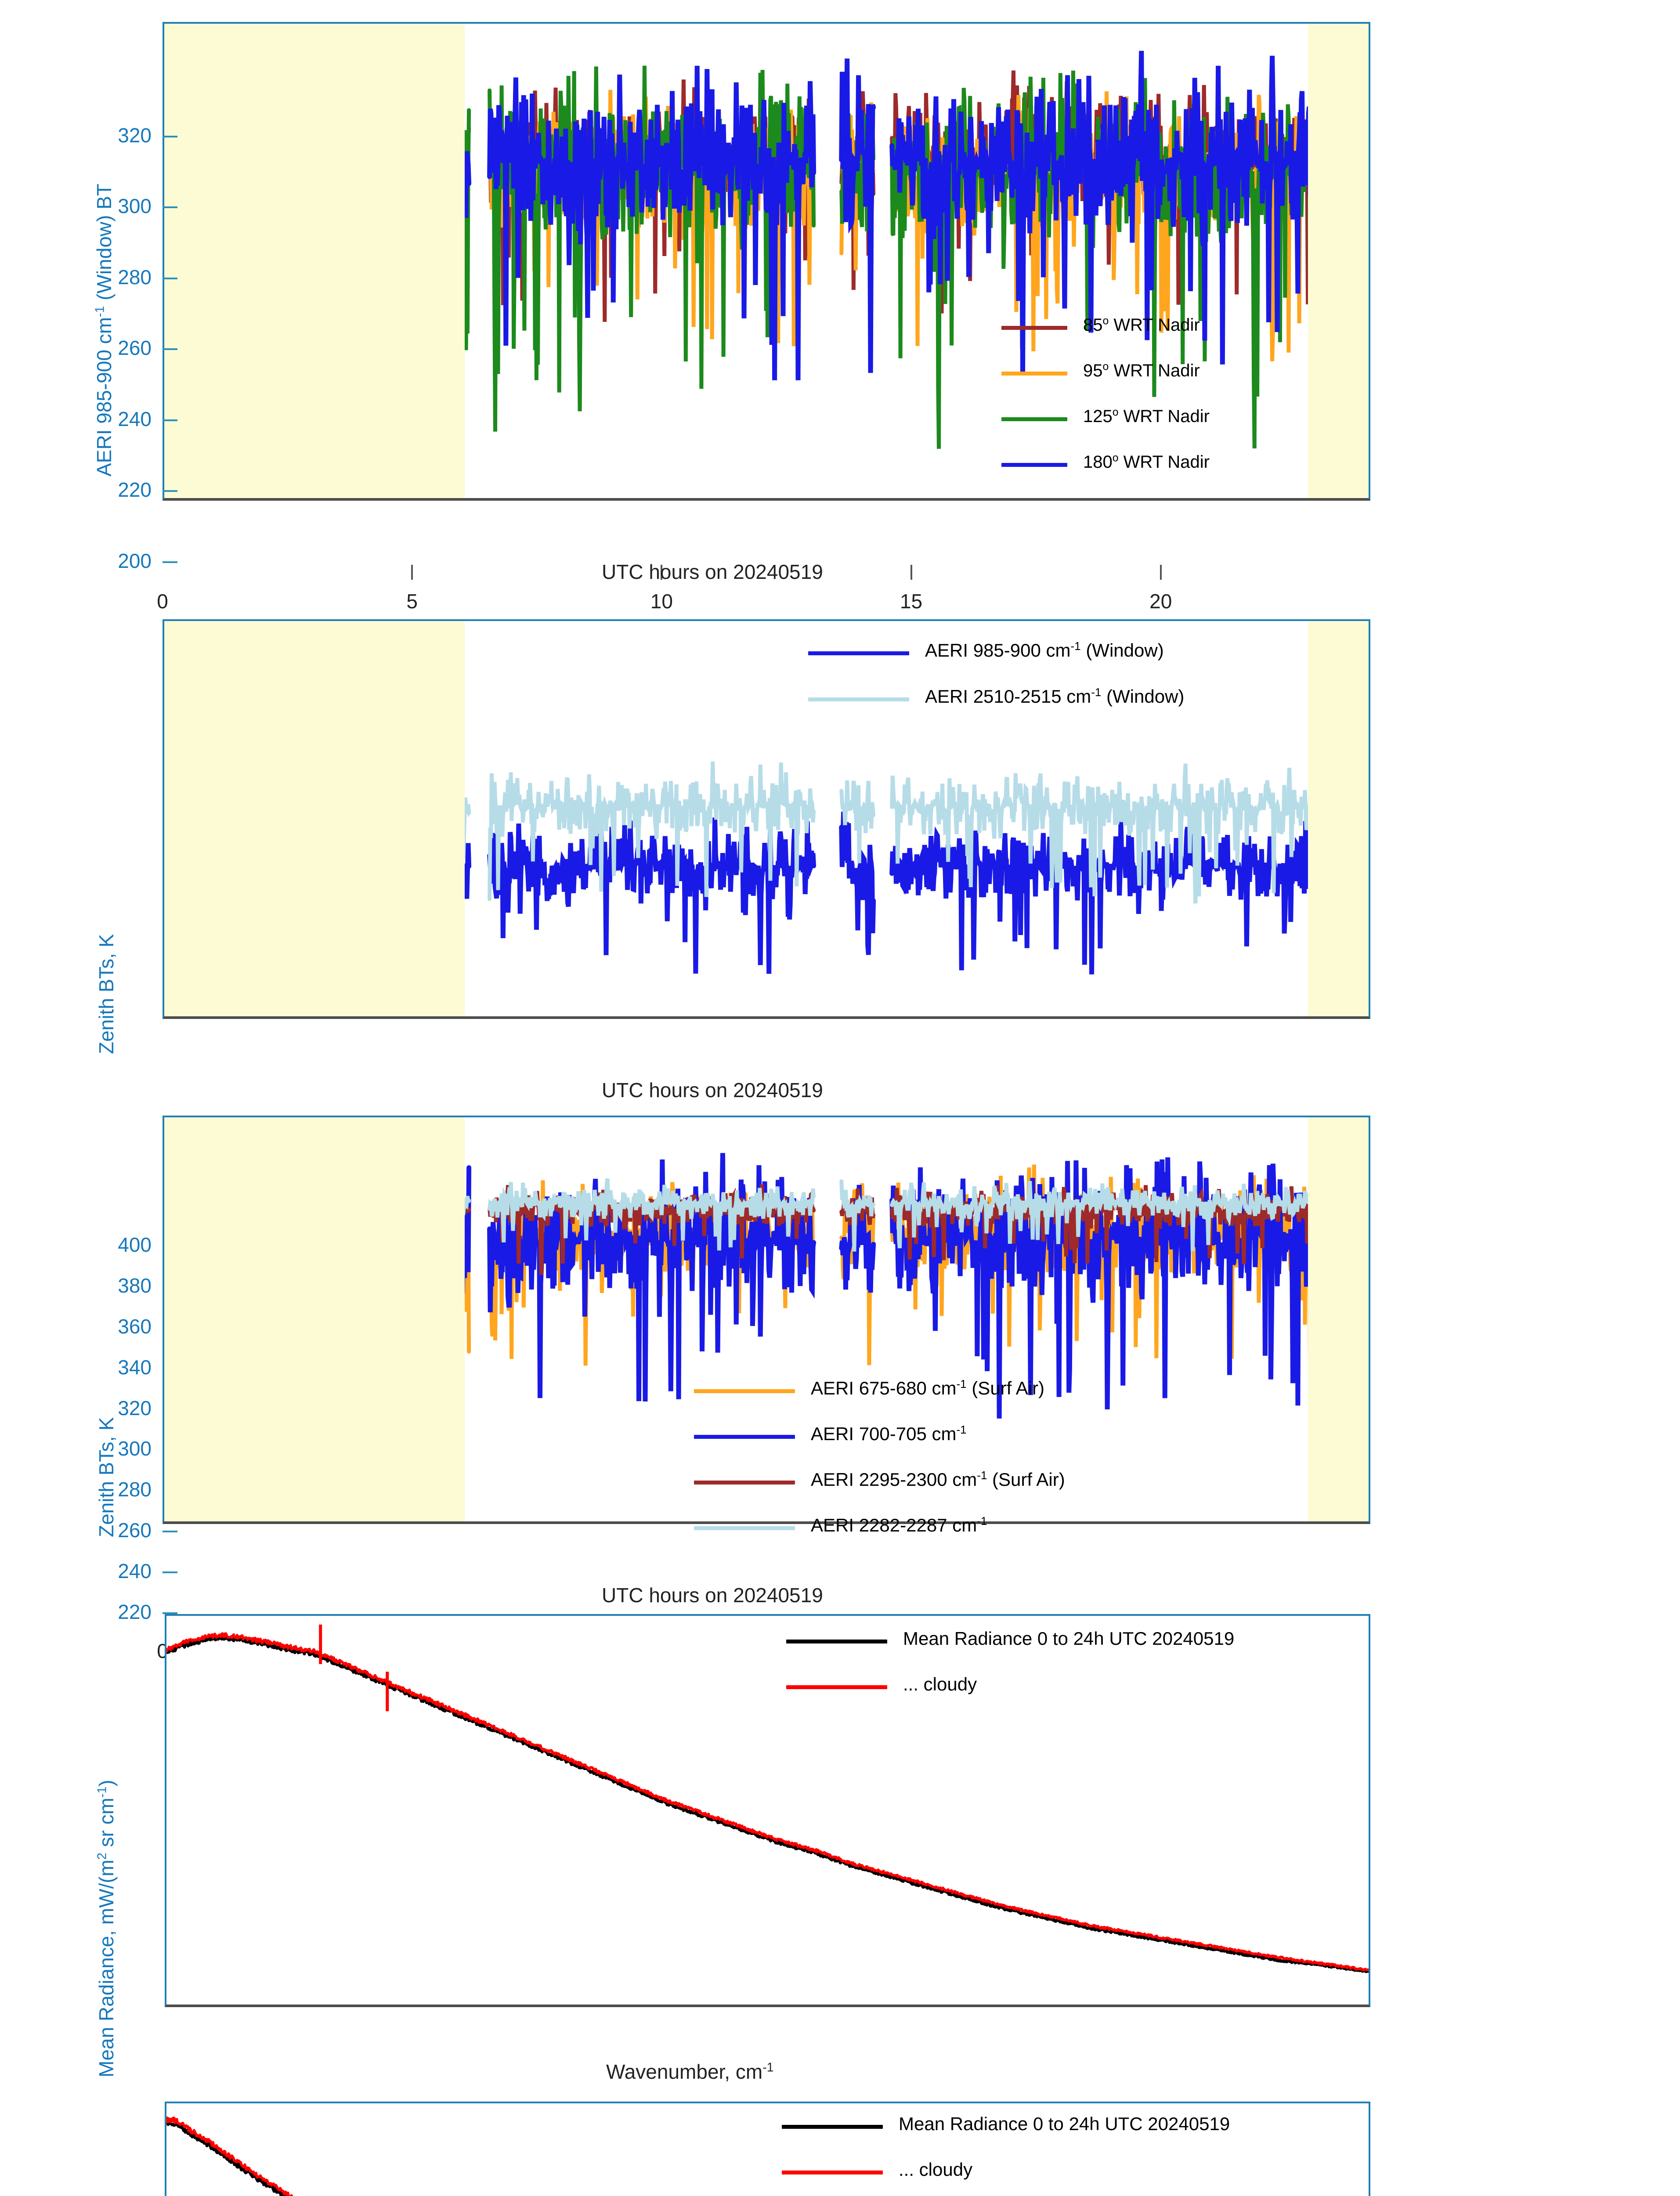 This screenshot has width=1680, height=2196. What do you see at coordinates (412, 601) in the screenshot?
I see `x-tick-label: 5` at bounding box center [412, 601].